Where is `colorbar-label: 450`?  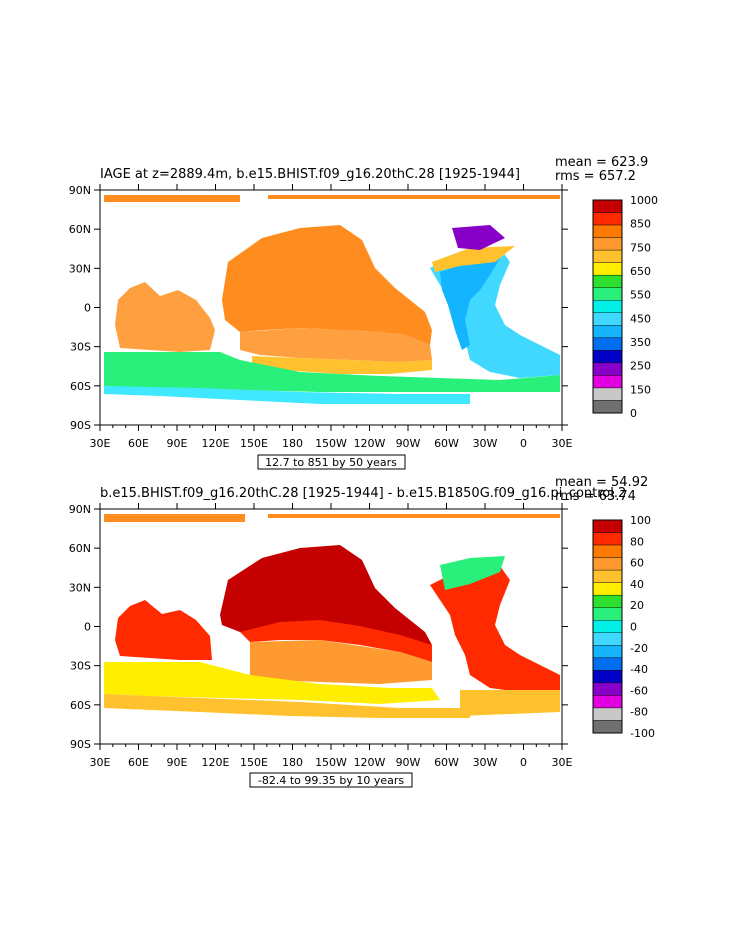
colorbar-label: 450 is located at coordinates (640, 318).